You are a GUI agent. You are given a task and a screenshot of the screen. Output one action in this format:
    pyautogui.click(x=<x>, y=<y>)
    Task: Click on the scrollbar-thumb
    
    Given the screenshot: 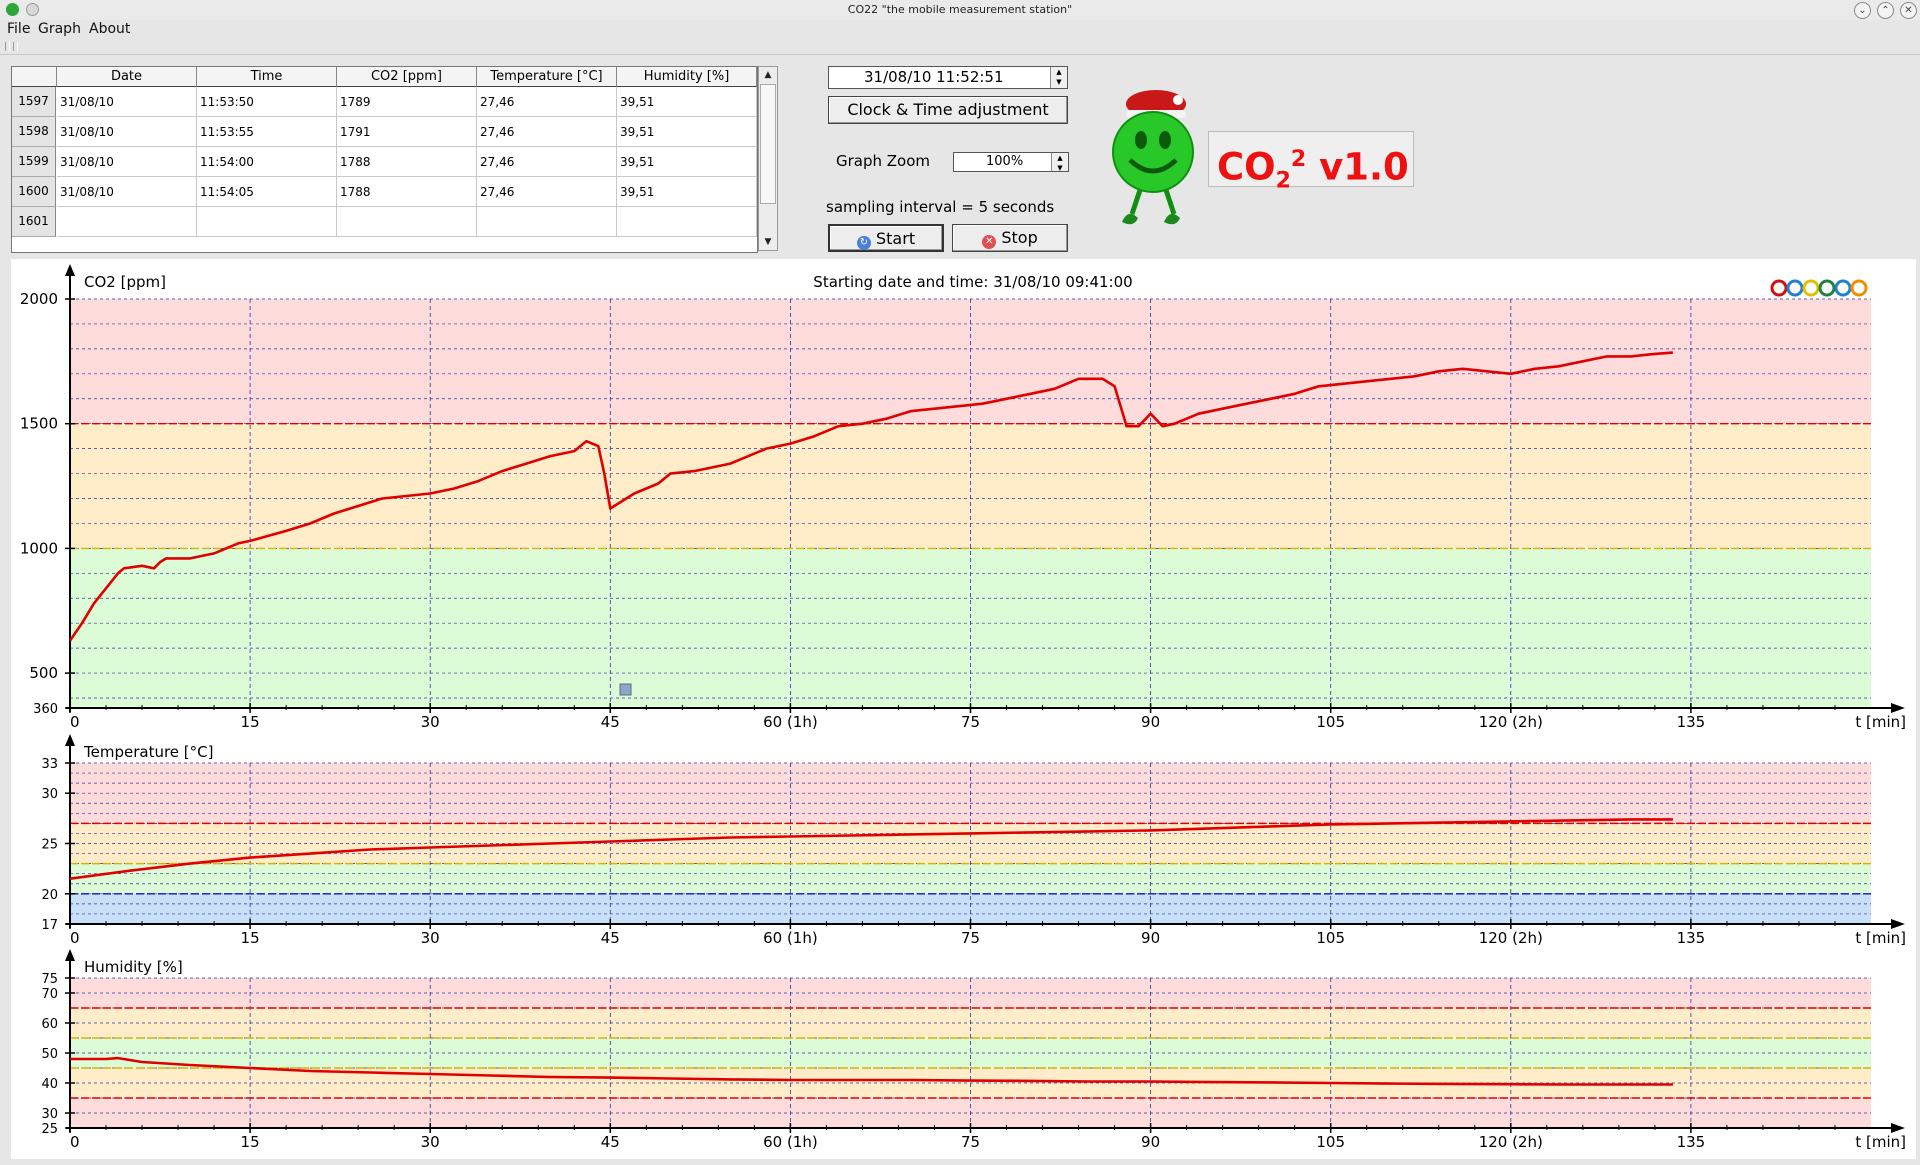 What is the action you would take?
    pyautogui.click(x=768, y=144)
    